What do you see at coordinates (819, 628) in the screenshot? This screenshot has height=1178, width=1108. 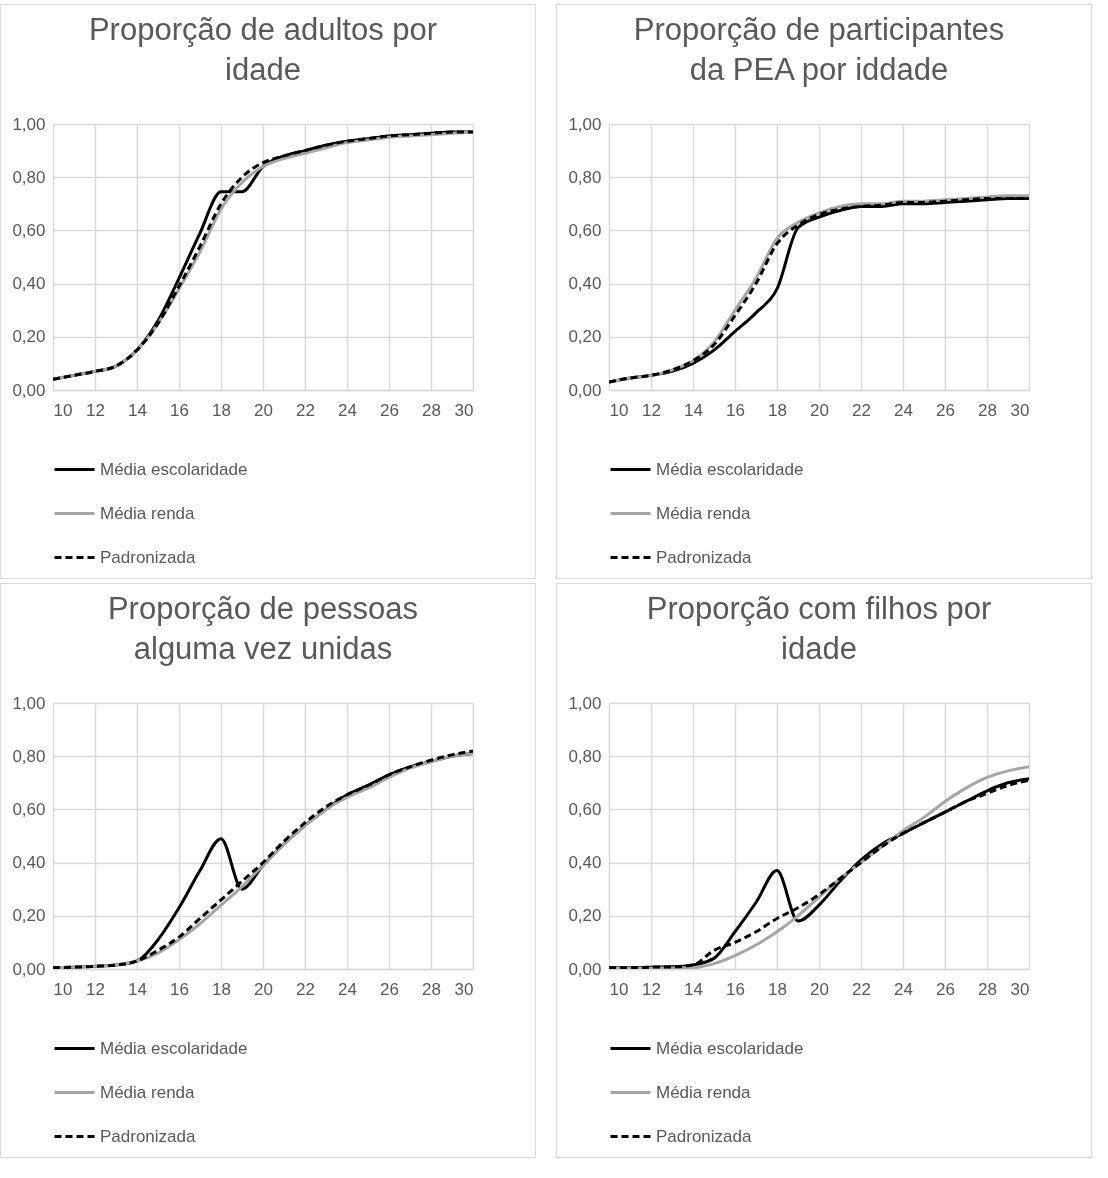 I see `chart-title: Proporção com filhos por idade` at bounding box center [819, 628].